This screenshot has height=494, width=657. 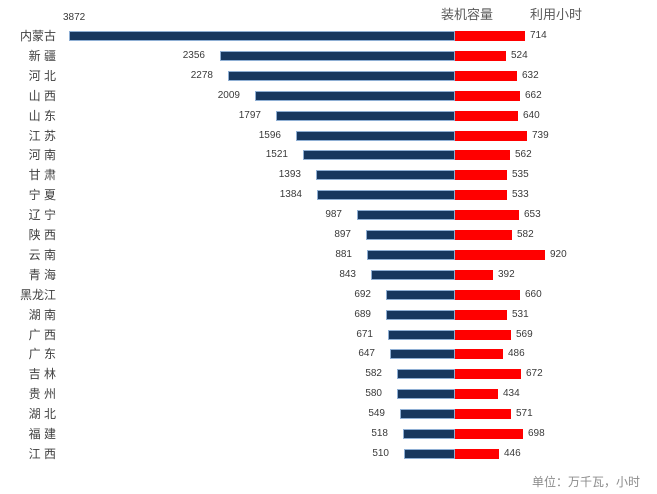 I want to click on hours-value-label: 535, so click(x=520, y=174).